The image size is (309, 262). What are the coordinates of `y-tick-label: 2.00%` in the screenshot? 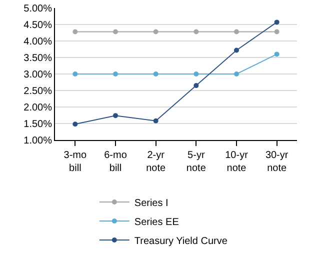 It's located at (38, 108).